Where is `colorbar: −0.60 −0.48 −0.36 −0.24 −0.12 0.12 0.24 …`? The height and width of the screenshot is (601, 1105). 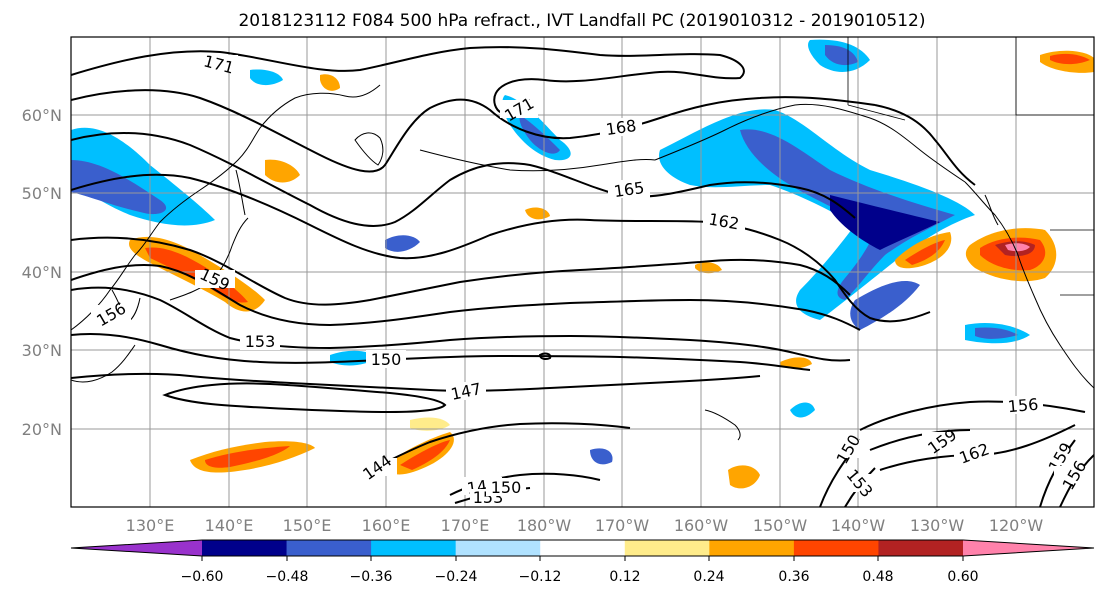
colorbar: −0.60 −0.48 −0.36 −0.24 −0.12 0.12 0.24 … is located at coordinates (582, 562).